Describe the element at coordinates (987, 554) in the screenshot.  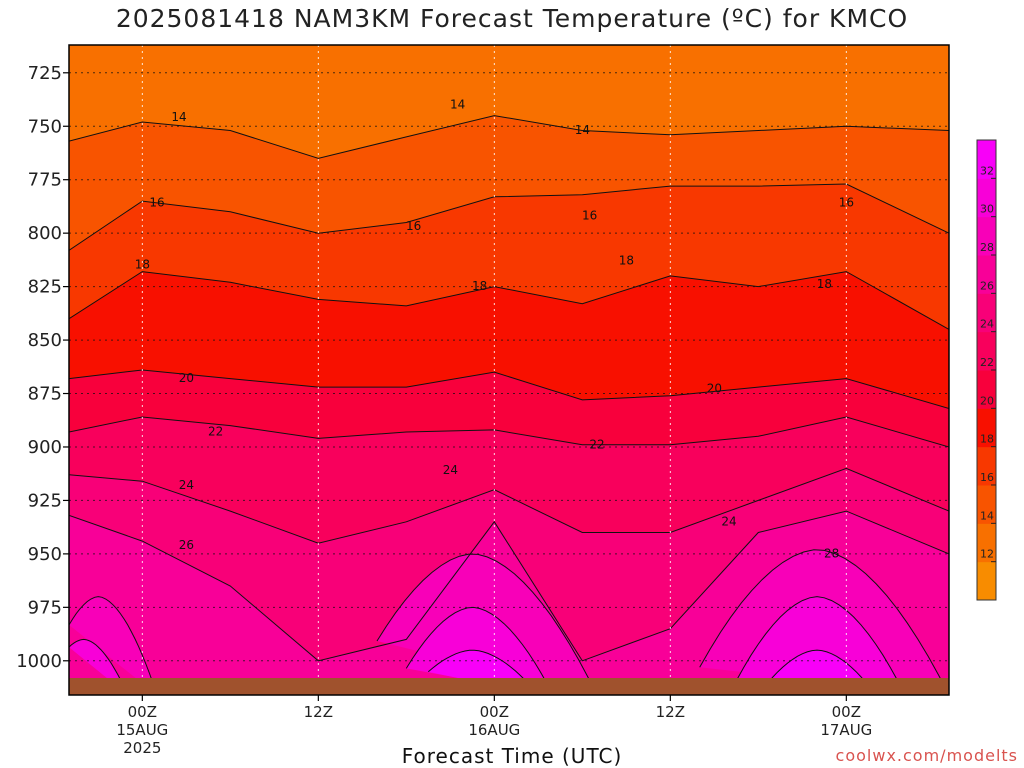
I see `colorbar-label: 12` at that location.